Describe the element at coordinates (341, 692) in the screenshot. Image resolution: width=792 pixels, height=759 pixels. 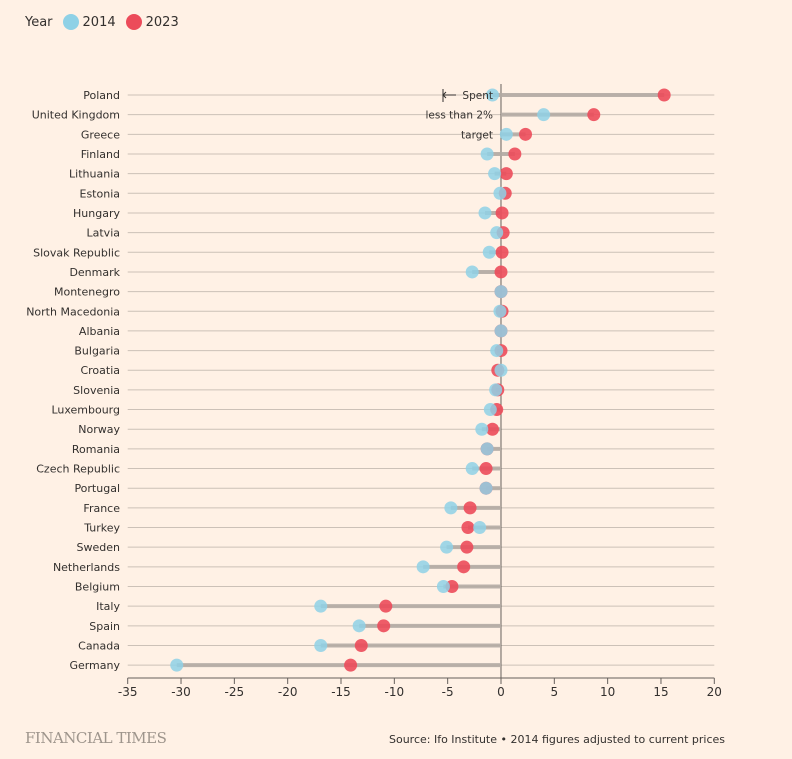
I see `x-tick-label: -15` at that location.